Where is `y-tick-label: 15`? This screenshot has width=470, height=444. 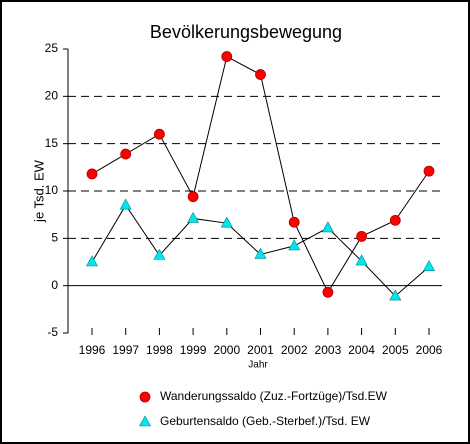
y-tick-label: 15 is located at coordinates (52, 143).